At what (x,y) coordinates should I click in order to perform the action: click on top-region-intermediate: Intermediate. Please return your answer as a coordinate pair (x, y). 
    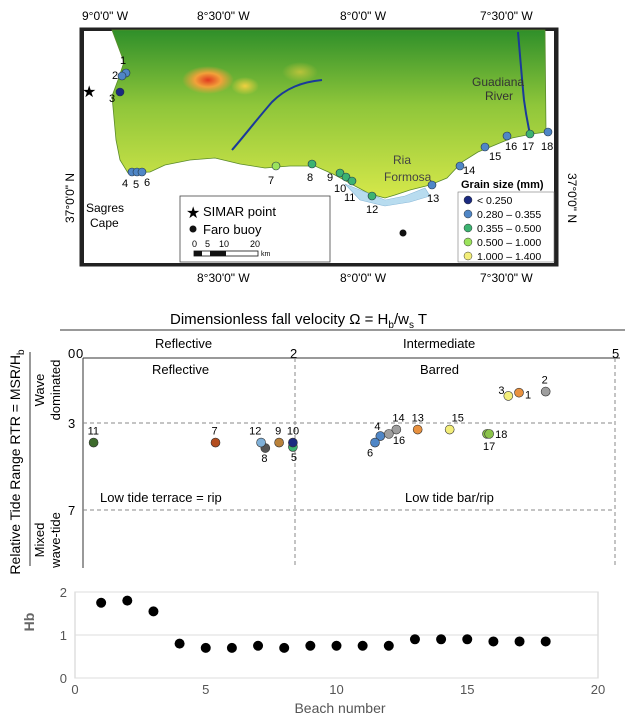
    Looking at the image, I should click on (439, 343).